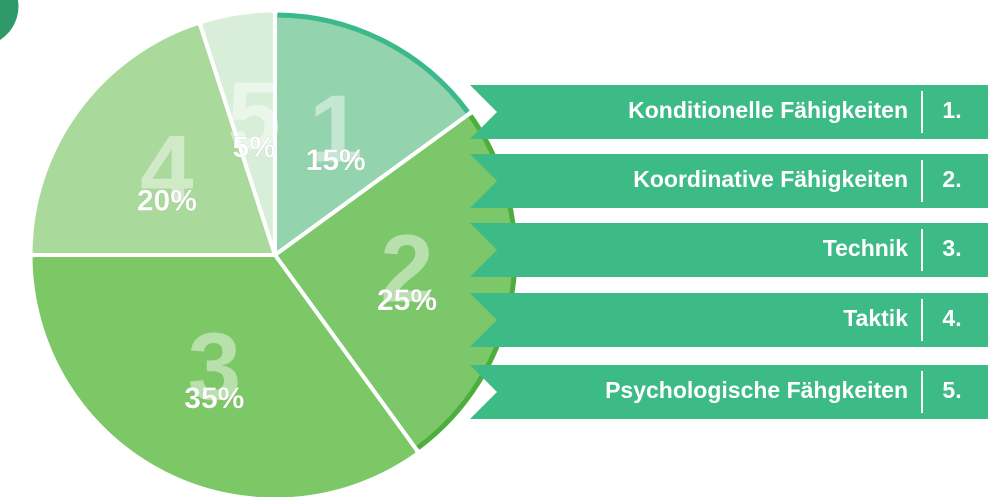 This screenshot has width=988, height=497. What do you see at coordinates (865, 248) in the screenshot?
I see `legend-label: Technik` at bounding box center [865, 248].